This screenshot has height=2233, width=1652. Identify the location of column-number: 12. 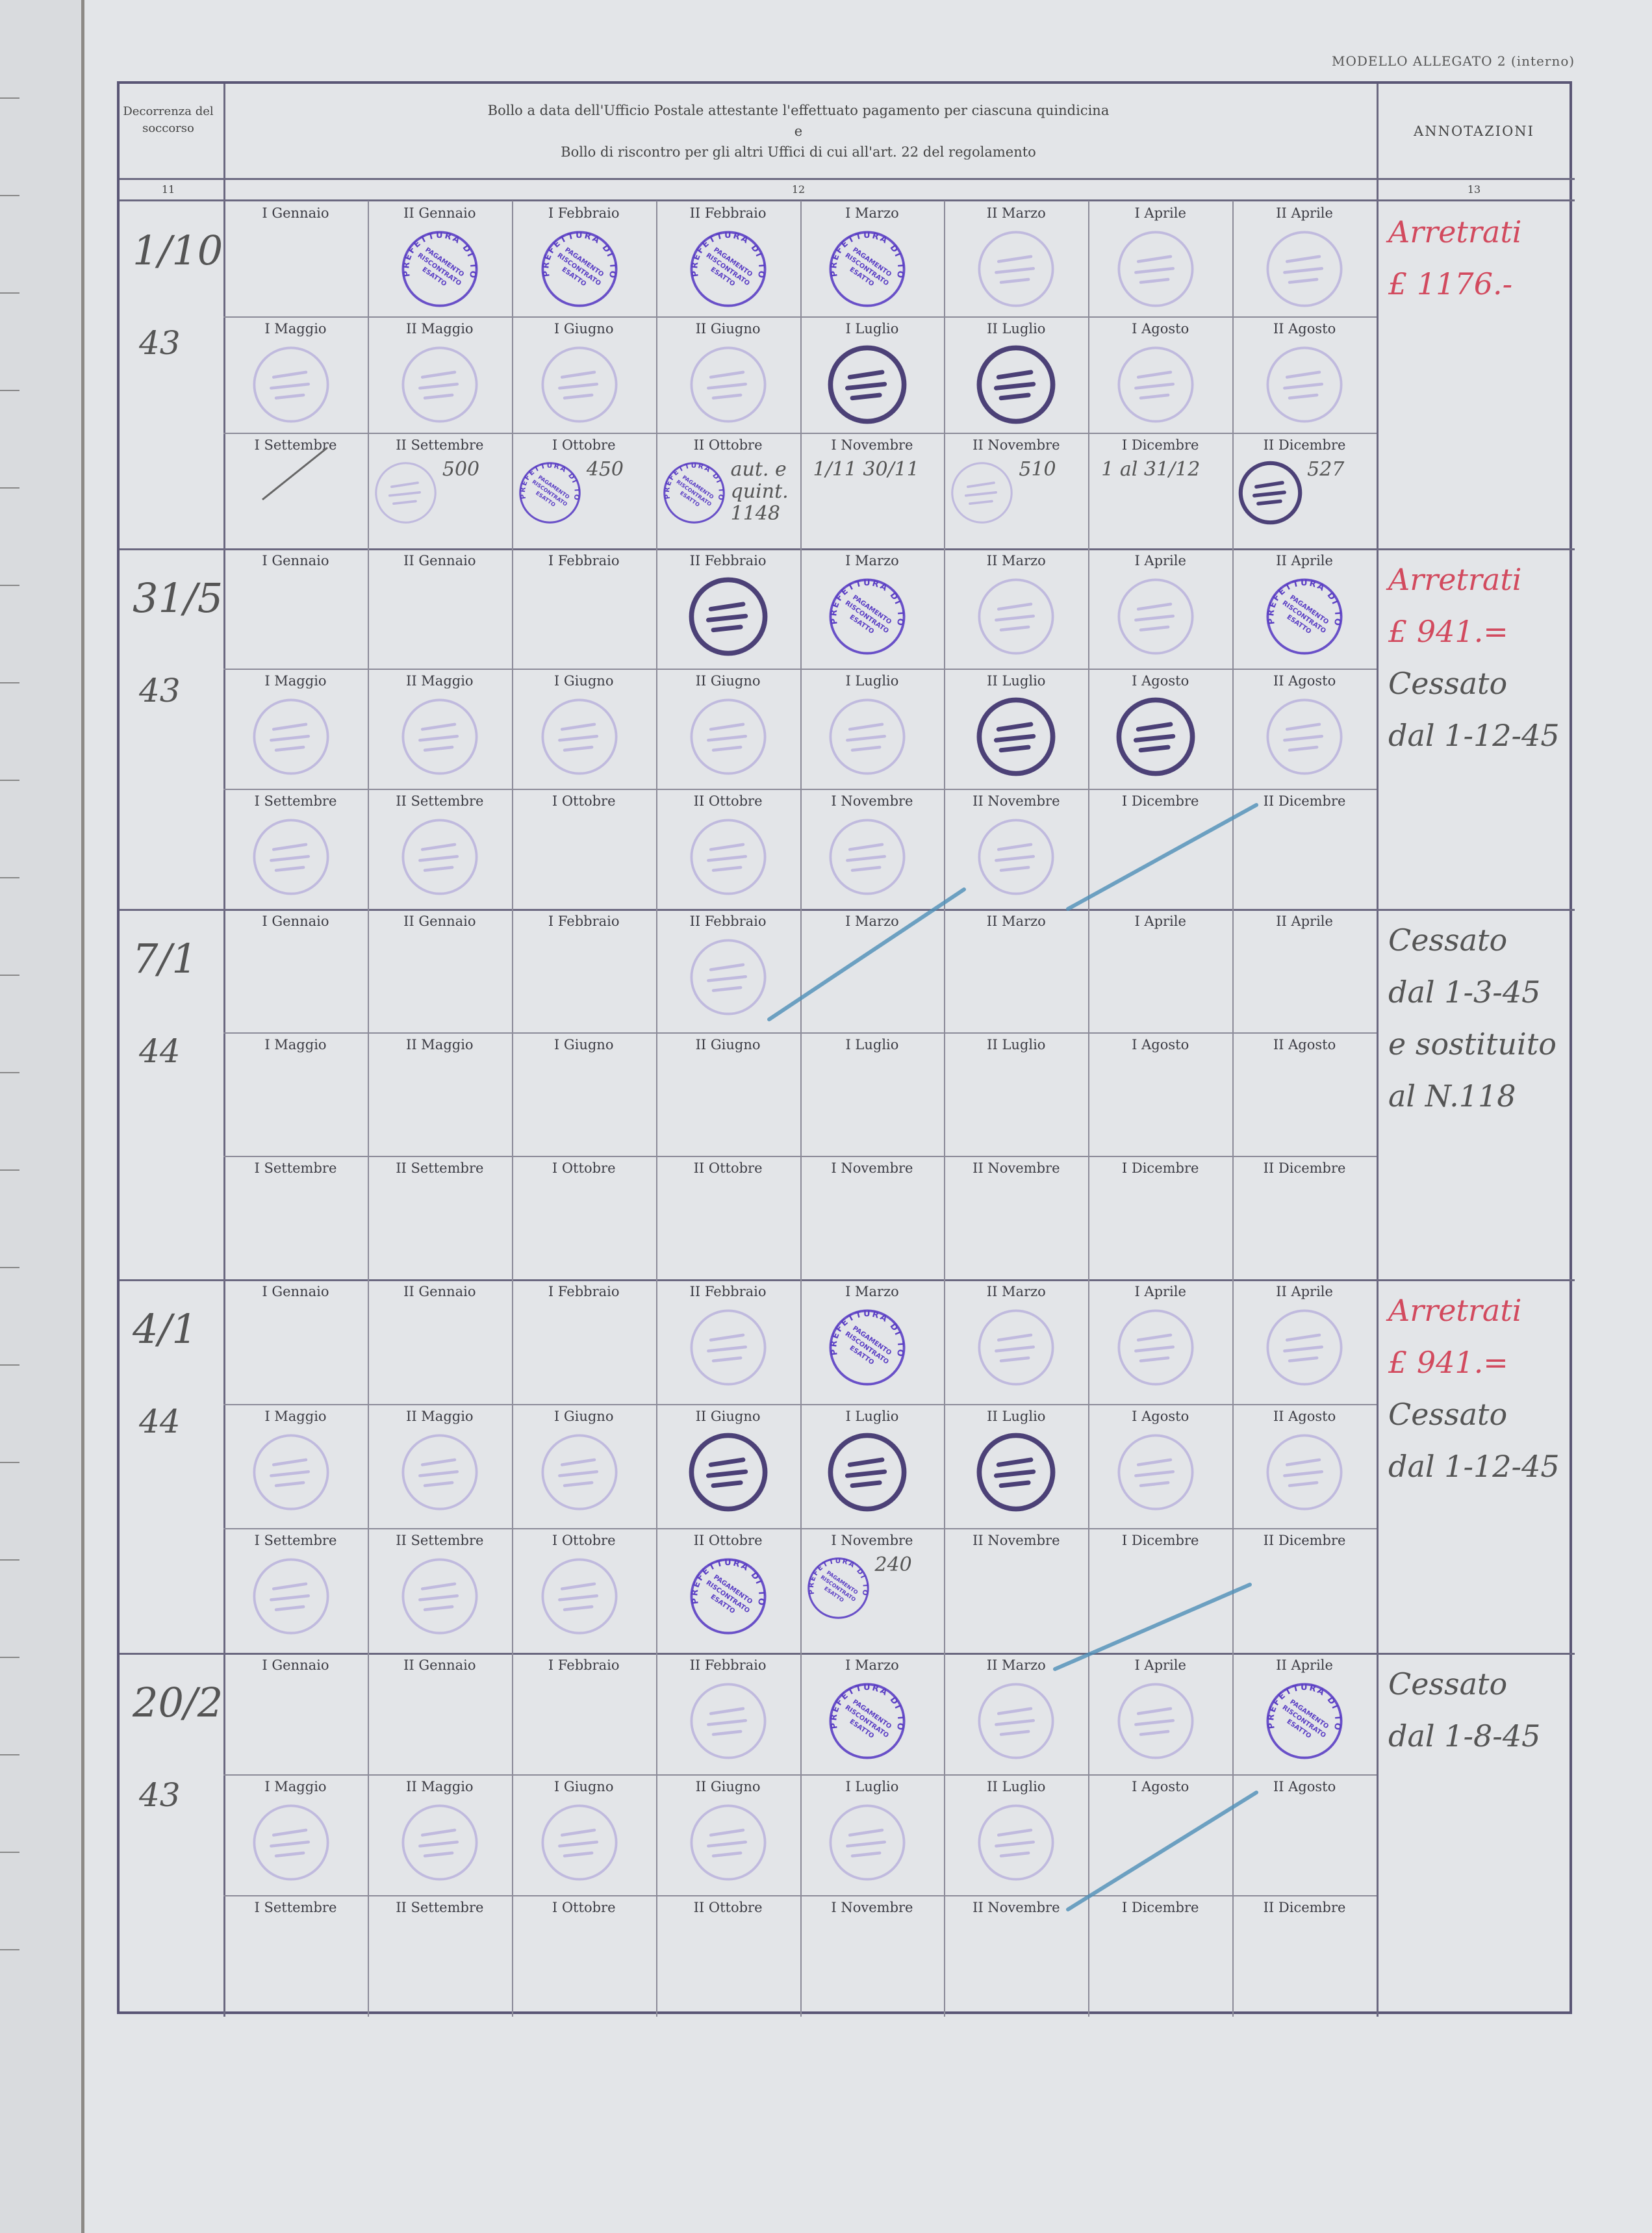
(798, 189).